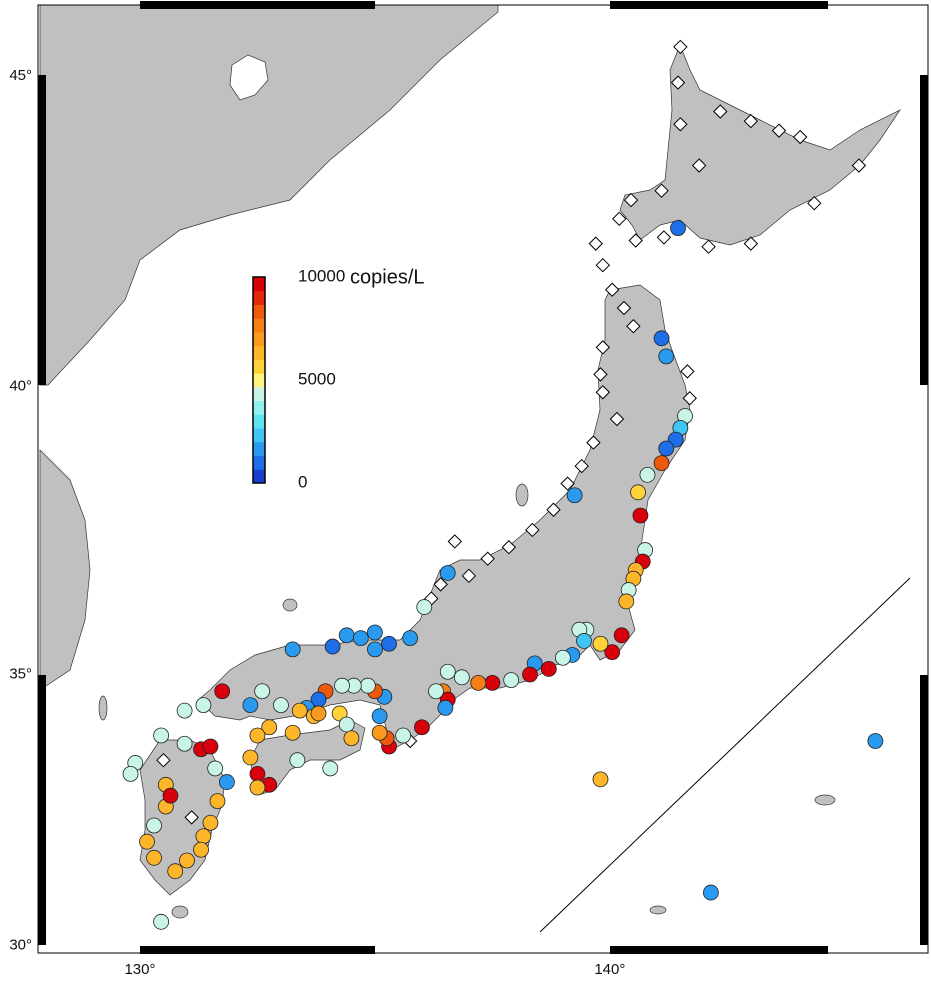 This screenshot has width=931, height=984. I want to click on colorbar-tick-label: 0, so click(302, 481).